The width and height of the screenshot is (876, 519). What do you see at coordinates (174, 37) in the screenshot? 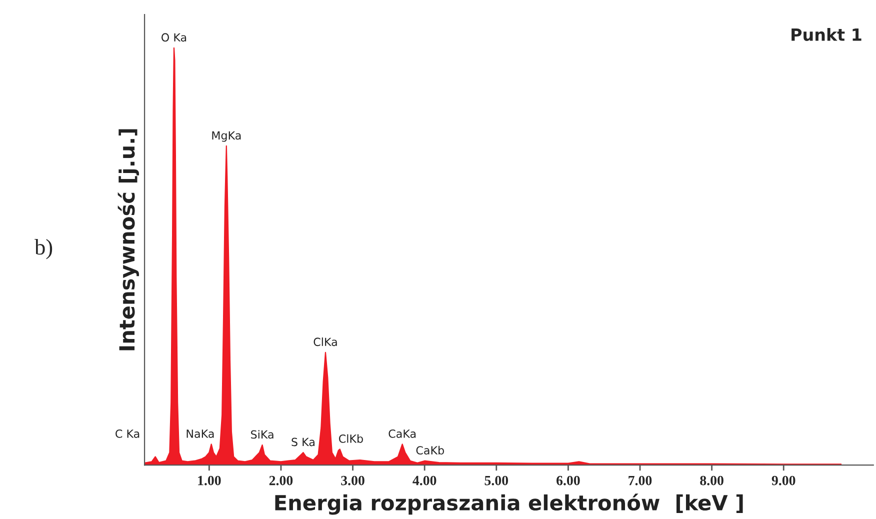
I see `annotation: O Ka` at bounding box center [174, 37].